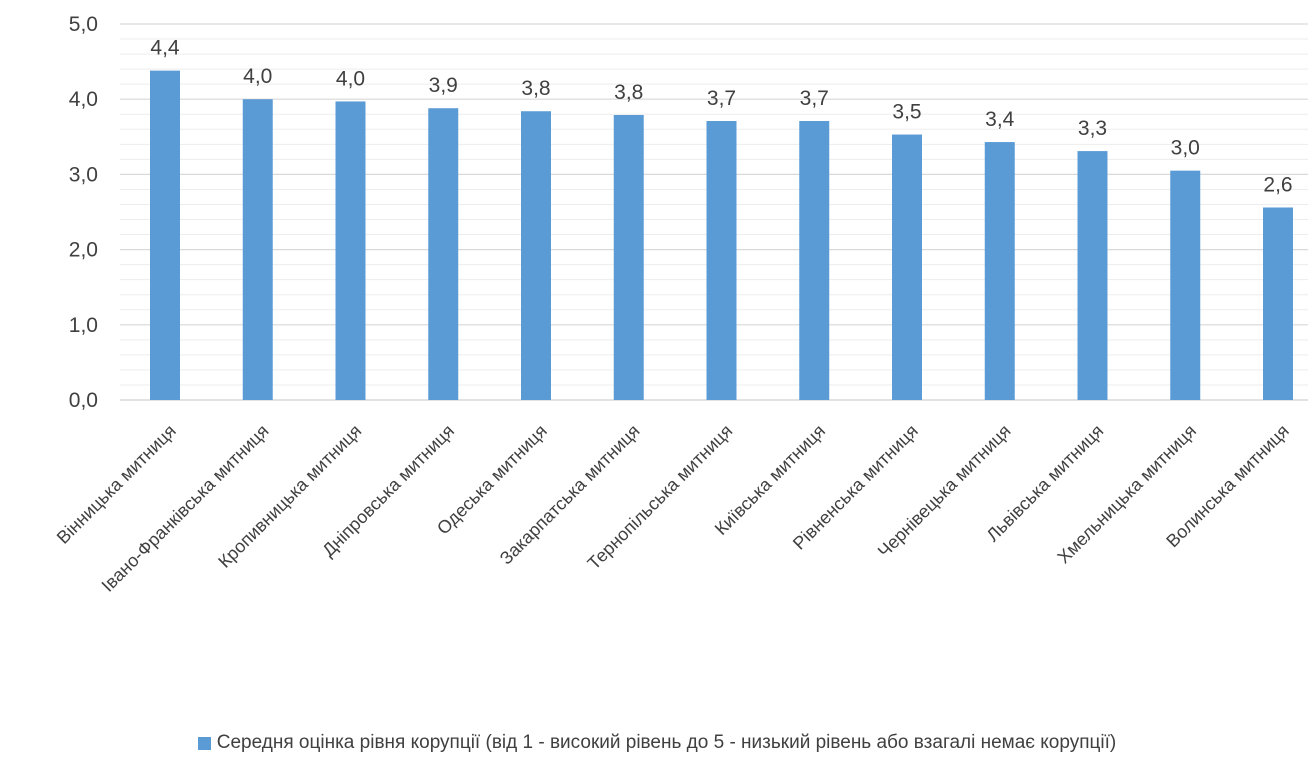 This screenshot has width=1314, height=770. I want to click on data-label: 2,6, so click(1277, 184).